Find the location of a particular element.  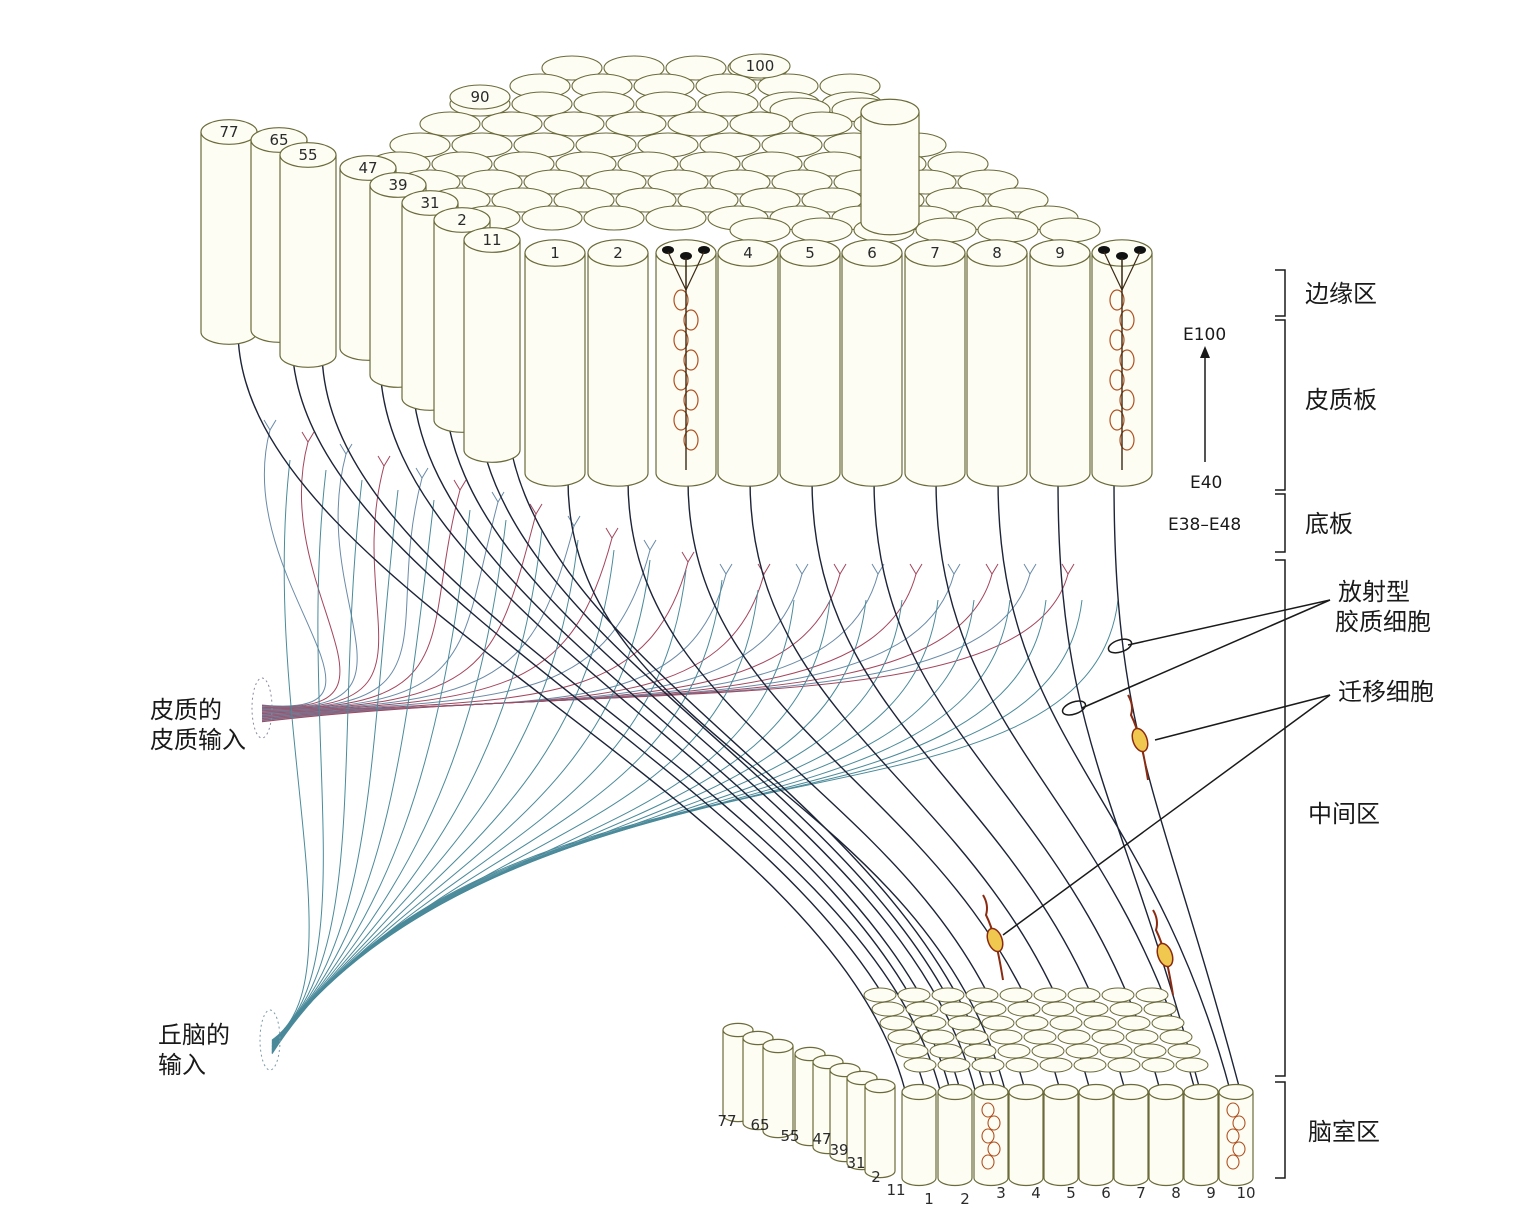

zone-label-marginal: 边缘区 is located at coordinates (1341, 294).